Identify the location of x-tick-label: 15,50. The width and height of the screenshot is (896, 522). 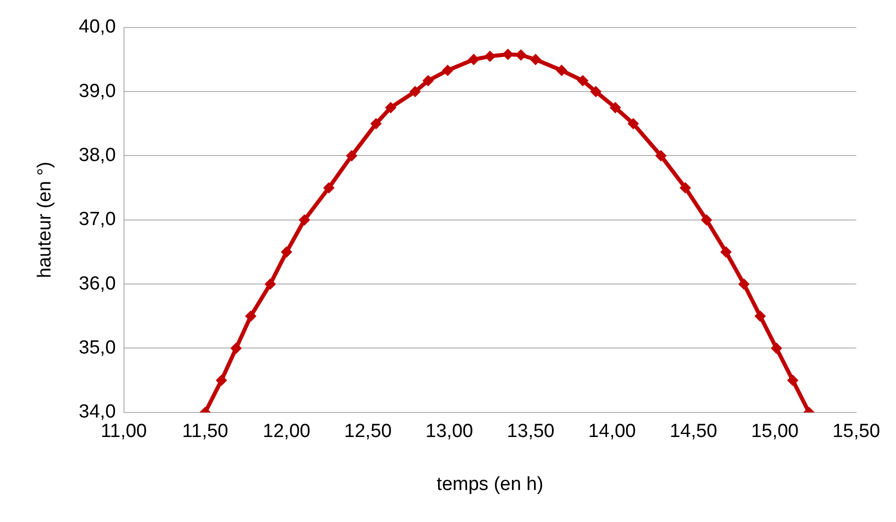
(856, 431).